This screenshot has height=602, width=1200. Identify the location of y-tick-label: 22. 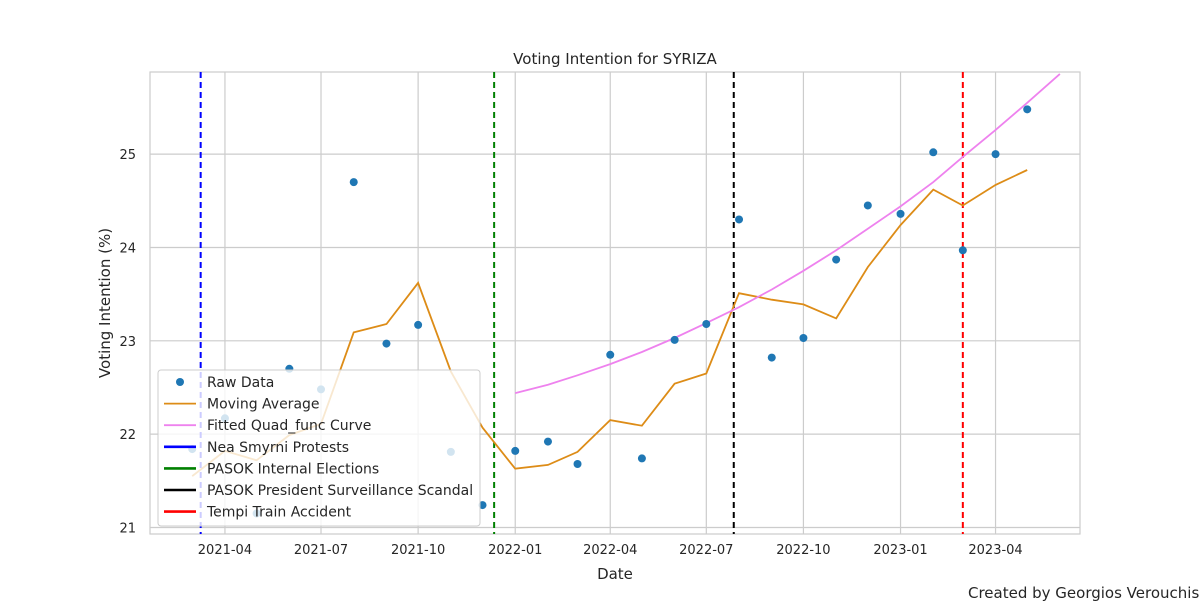
(127, 435).